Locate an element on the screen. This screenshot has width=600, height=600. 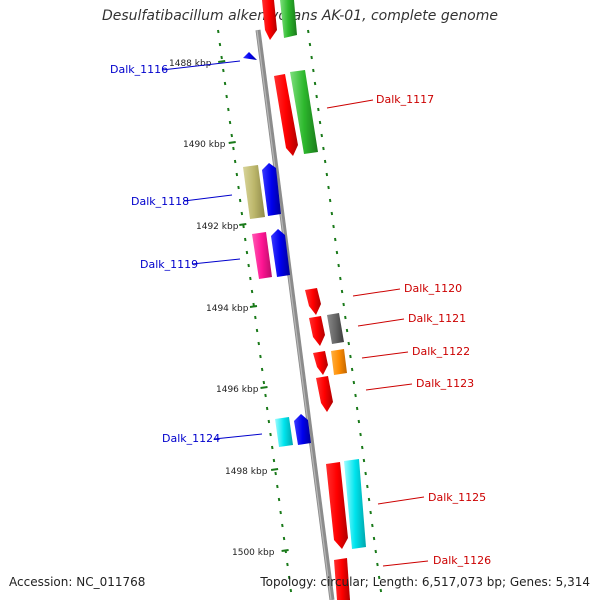
kbp-tick-label: 1490 kbp is located at coordinates (204, 145).